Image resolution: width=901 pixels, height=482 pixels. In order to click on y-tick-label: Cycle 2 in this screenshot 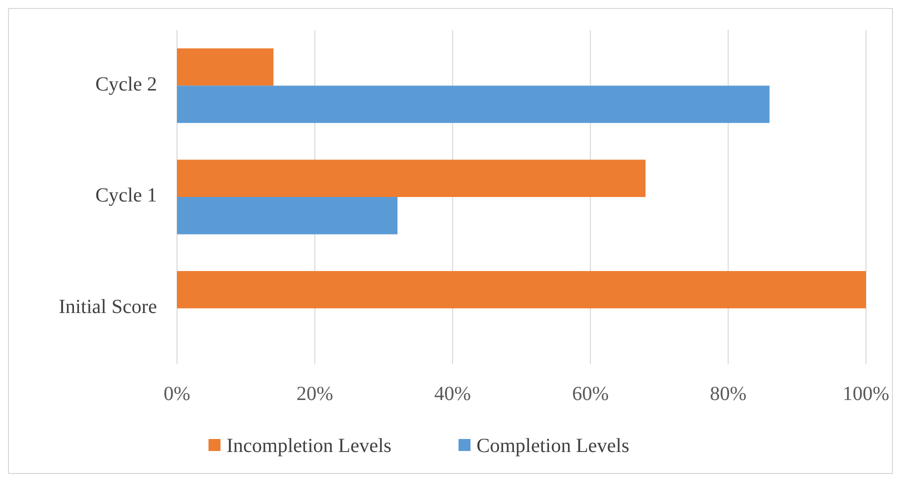, I will do `click(126, 84)`.